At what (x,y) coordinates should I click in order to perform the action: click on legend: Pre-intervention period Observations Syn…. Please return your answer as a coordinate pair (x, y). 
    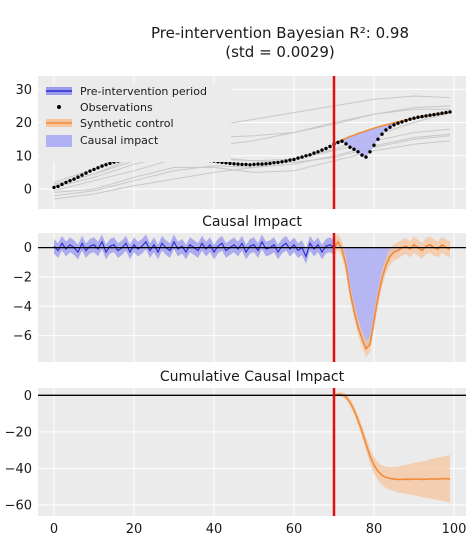
    Looking at the image, I should click on (136, 123).